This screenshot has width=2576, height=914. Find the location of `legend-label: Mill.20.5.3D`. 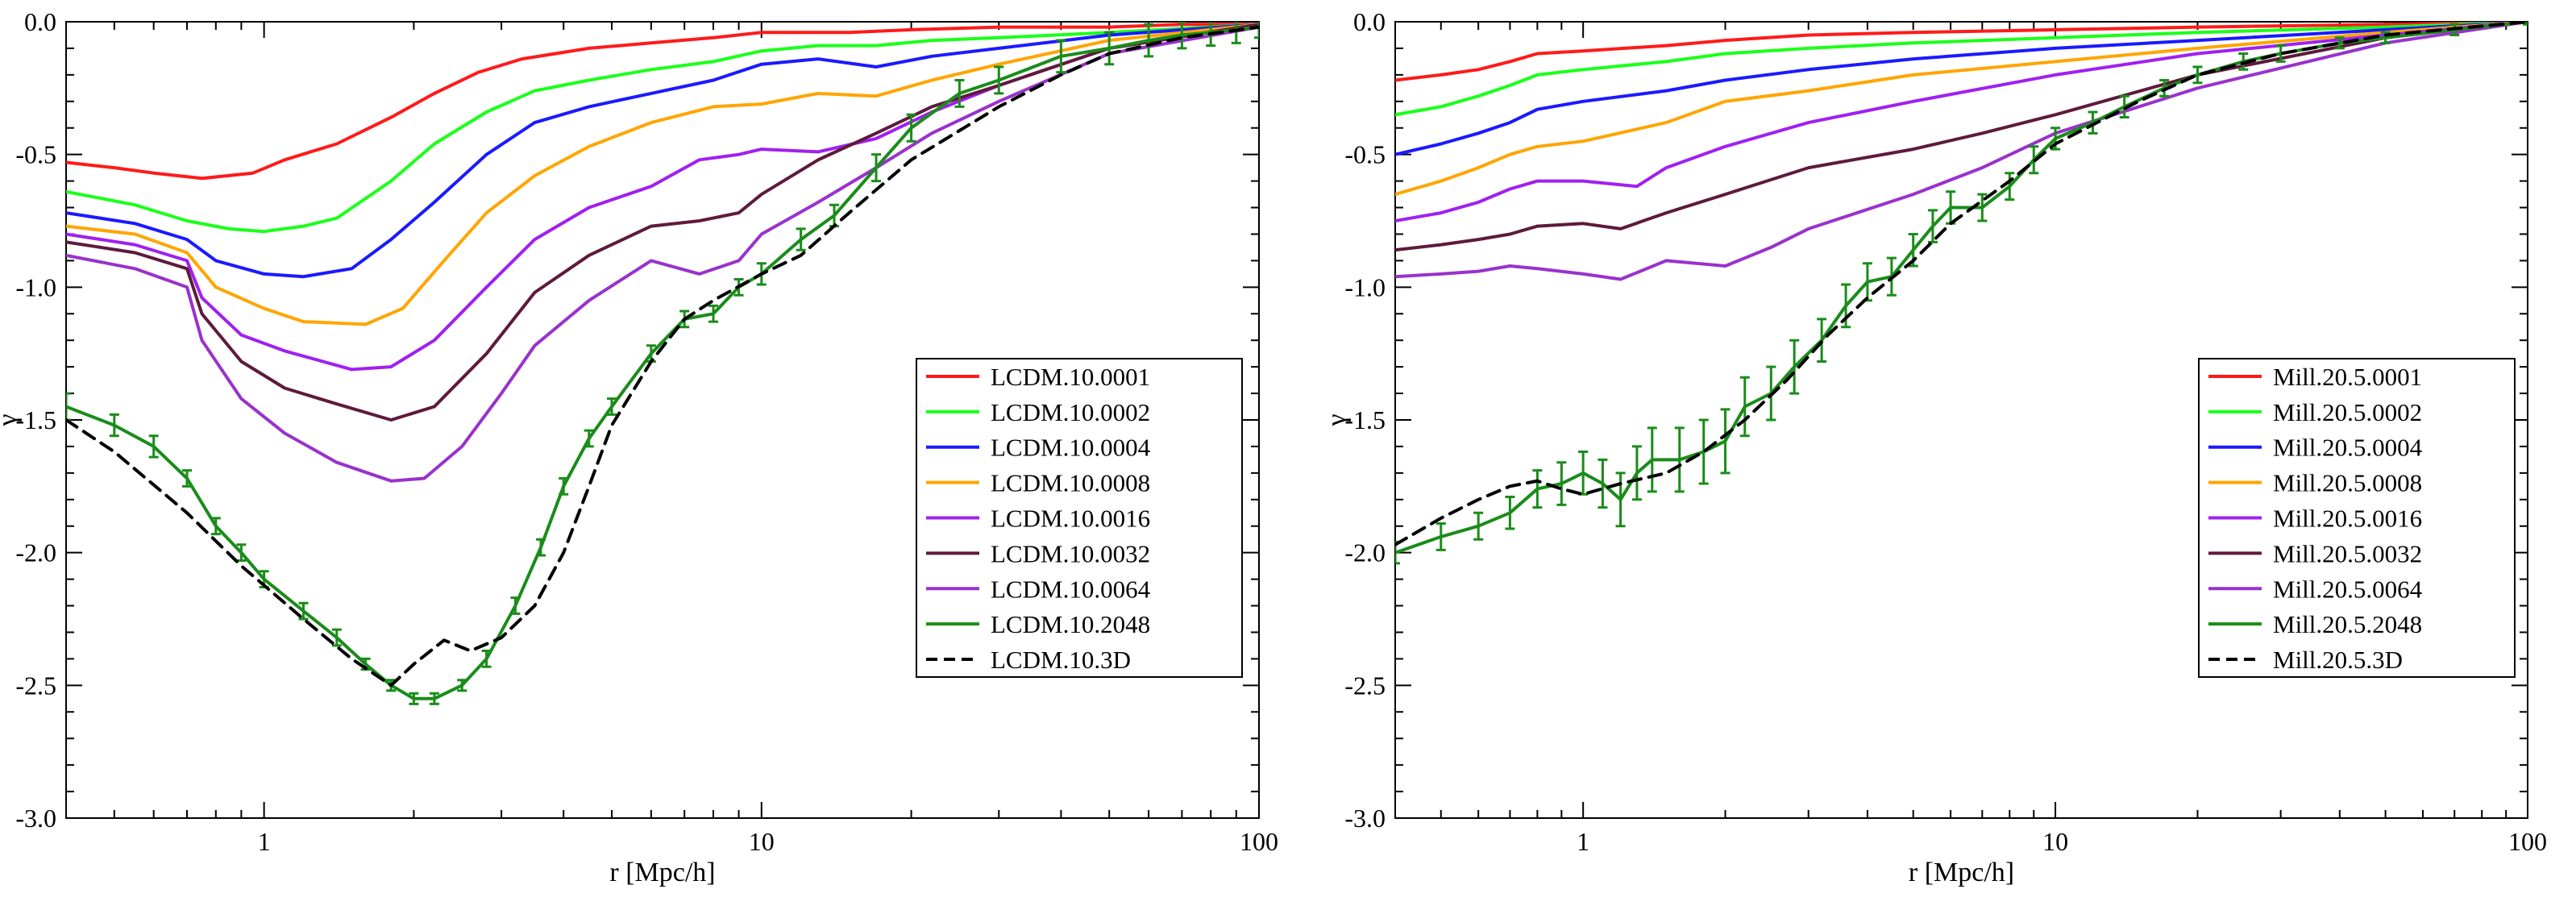

legend-label: Mill.20.5.3D is located at coordinates (2338, 660).